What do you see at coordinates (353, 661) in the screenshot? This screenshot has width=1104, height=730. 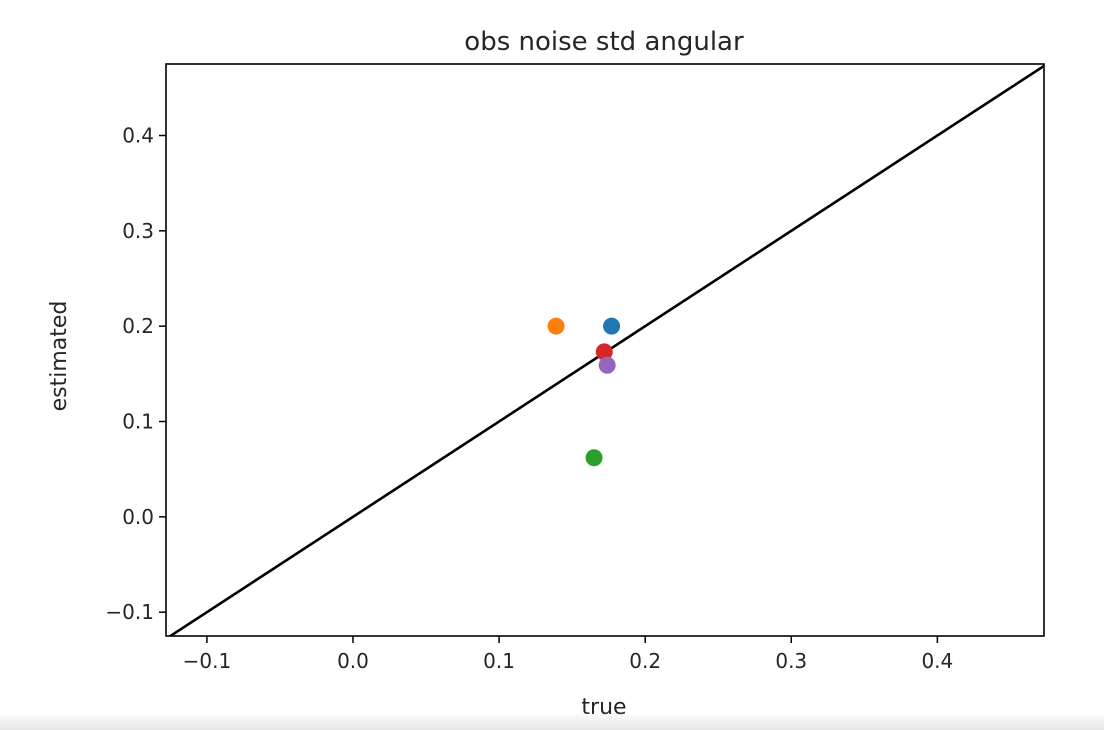 I see `x-tick-label: 0.0` at bounding box center [353, 661].